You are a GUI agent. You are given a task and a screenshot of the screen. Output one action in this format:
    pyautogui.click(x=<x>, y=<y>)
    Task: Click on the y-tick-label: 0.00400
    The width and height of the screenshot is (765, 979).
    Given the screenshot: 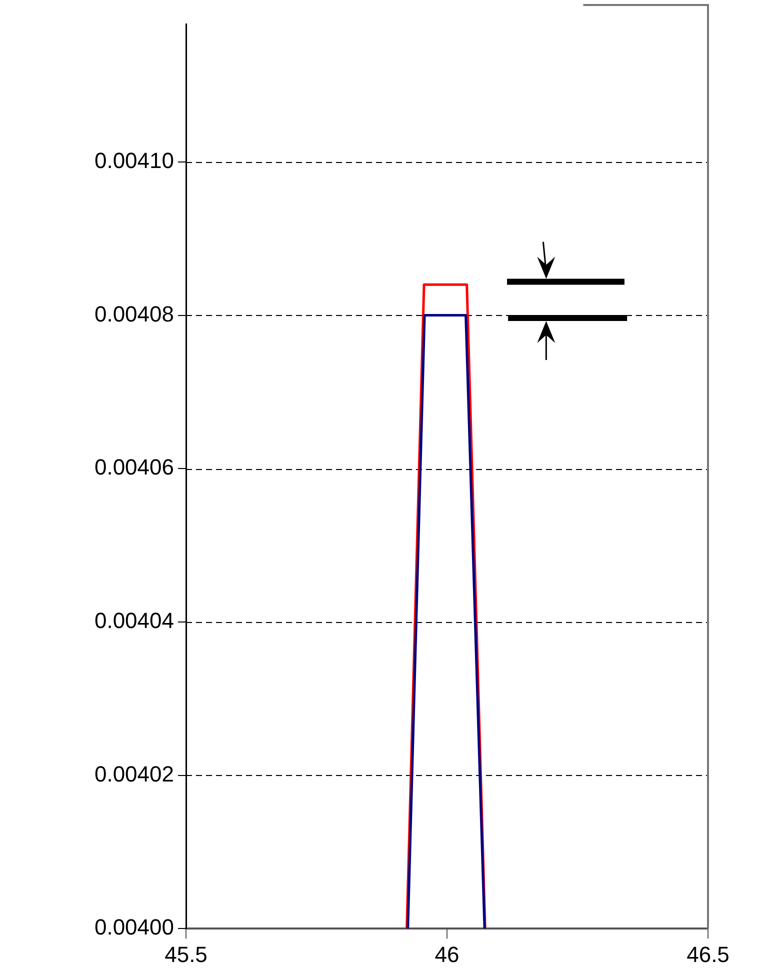 What is the action you would take?
    pyautogui.click(x=134, y=927)
    